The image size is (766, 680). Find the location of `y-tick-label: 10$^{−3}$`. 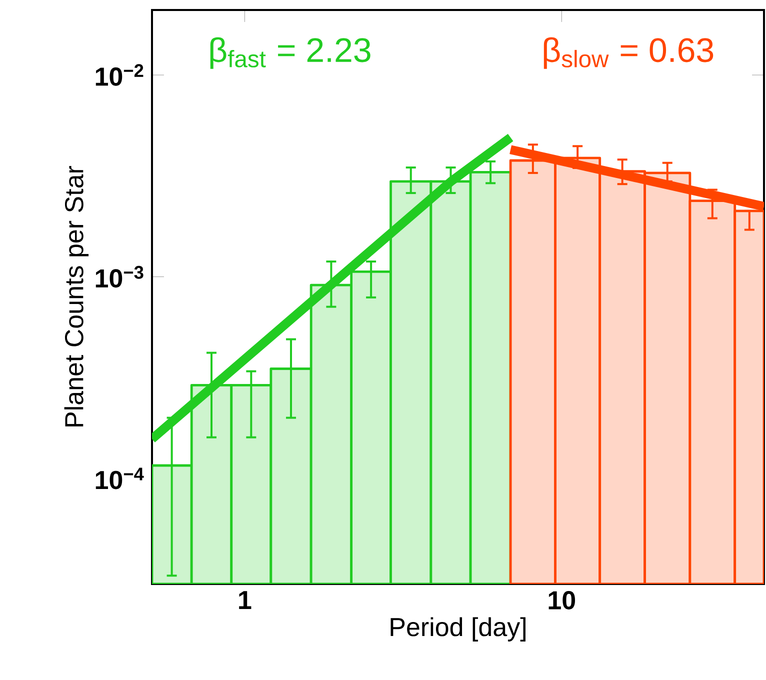

y-tick-label: 10$^{−3}$ is located at coordinates (120, 277).